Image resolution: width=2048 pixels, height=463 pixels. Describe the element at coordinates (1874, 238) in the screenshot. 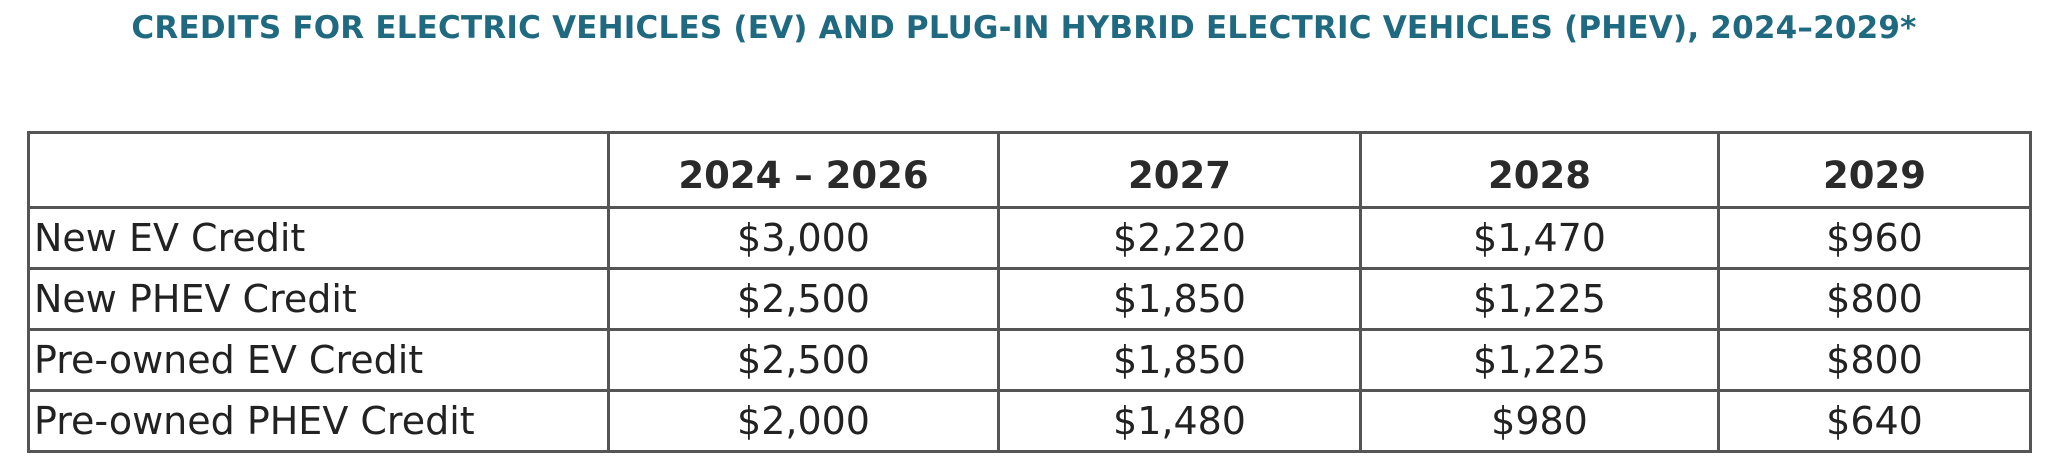

I see `table-cell: $960` at that location.